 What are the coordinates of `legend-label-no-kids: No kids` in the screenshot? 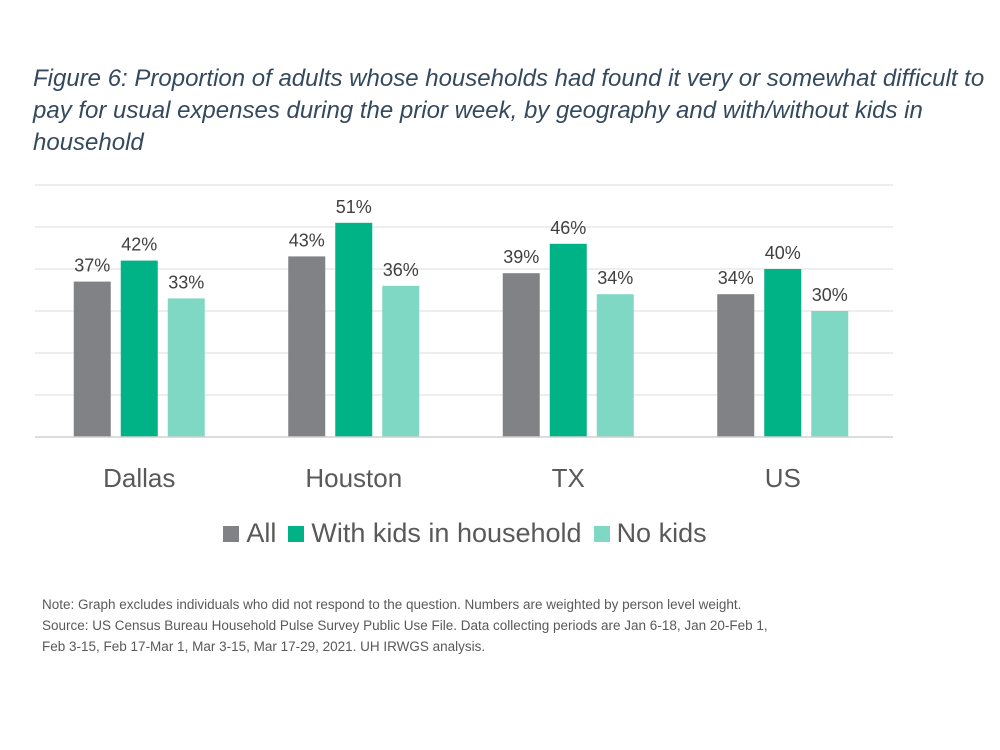 It's located at (661, 533).